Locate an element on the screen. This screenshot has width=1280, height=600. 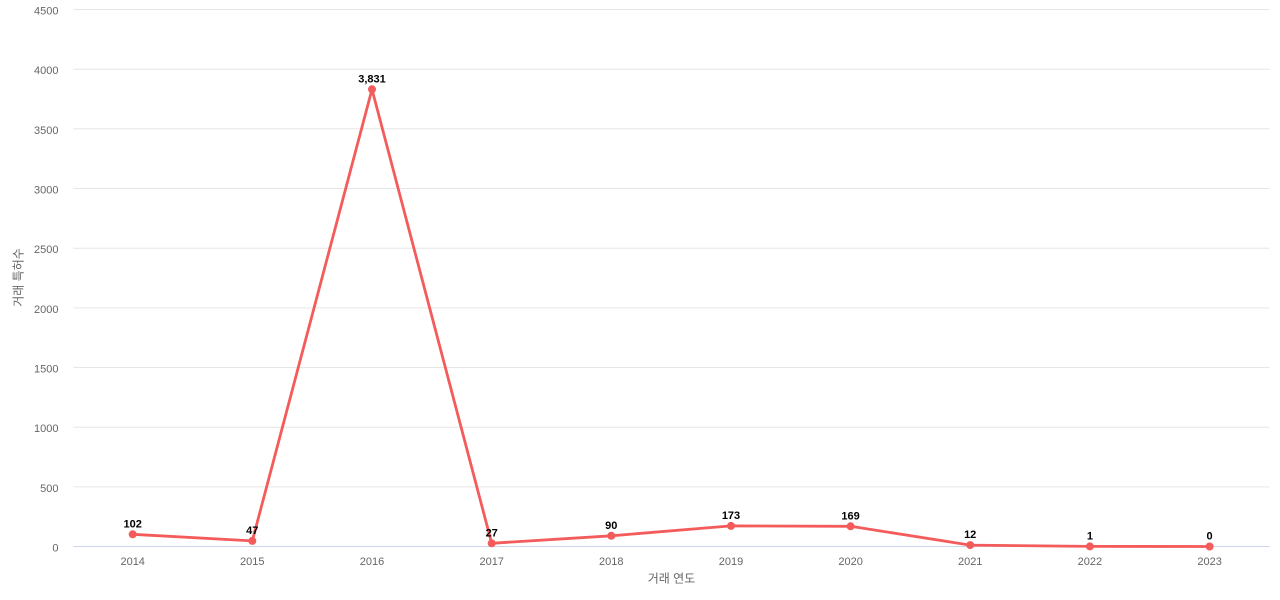
svg-text: 2020 is located at coordinates (850, 562).